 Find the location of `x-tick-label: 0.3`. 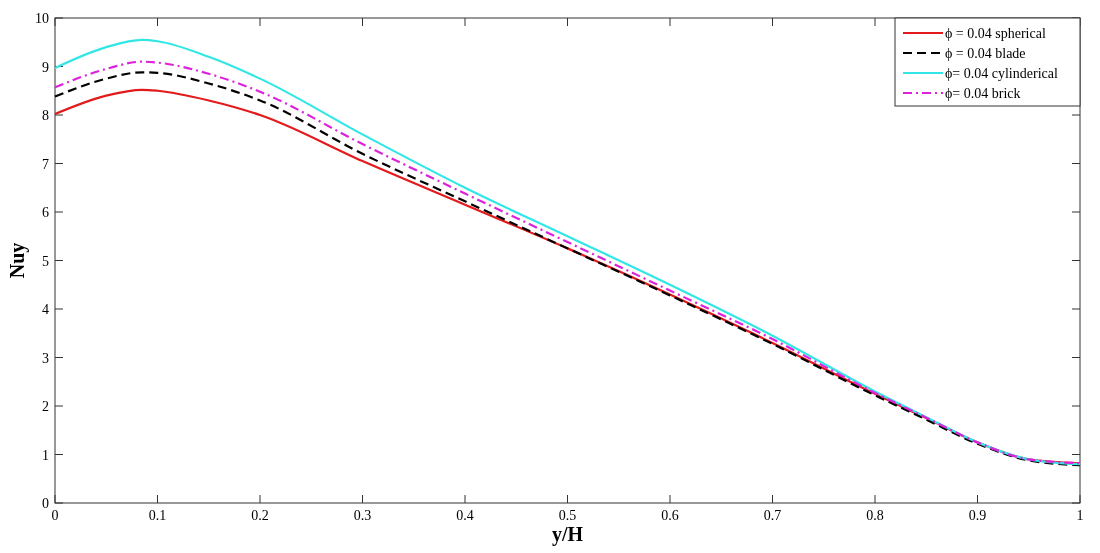

x-tick-label: 0.3 is located at coordinates (362, 515).